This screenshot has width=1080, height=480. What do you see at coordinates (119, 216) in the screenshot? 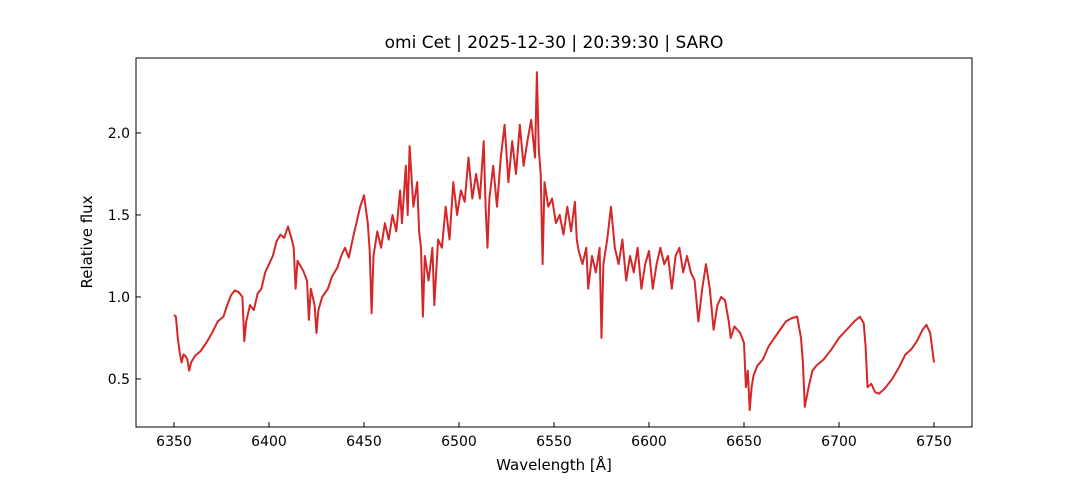
I see `y-tick-label: 1.5` at bounding box center [119, 216].